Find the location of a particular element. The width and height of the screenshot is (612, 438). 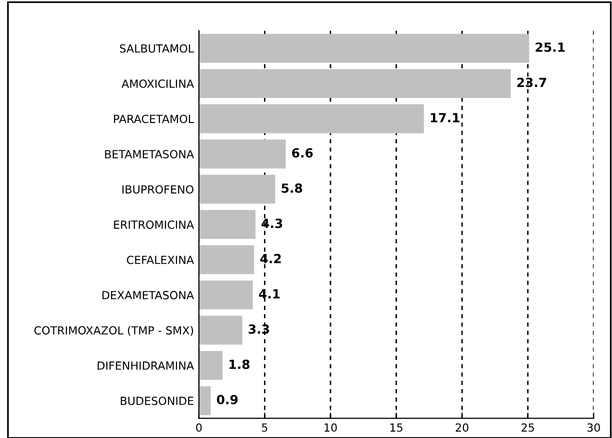

y-tick-label: SALBUTAMOL is located at coordinates (157, 48).